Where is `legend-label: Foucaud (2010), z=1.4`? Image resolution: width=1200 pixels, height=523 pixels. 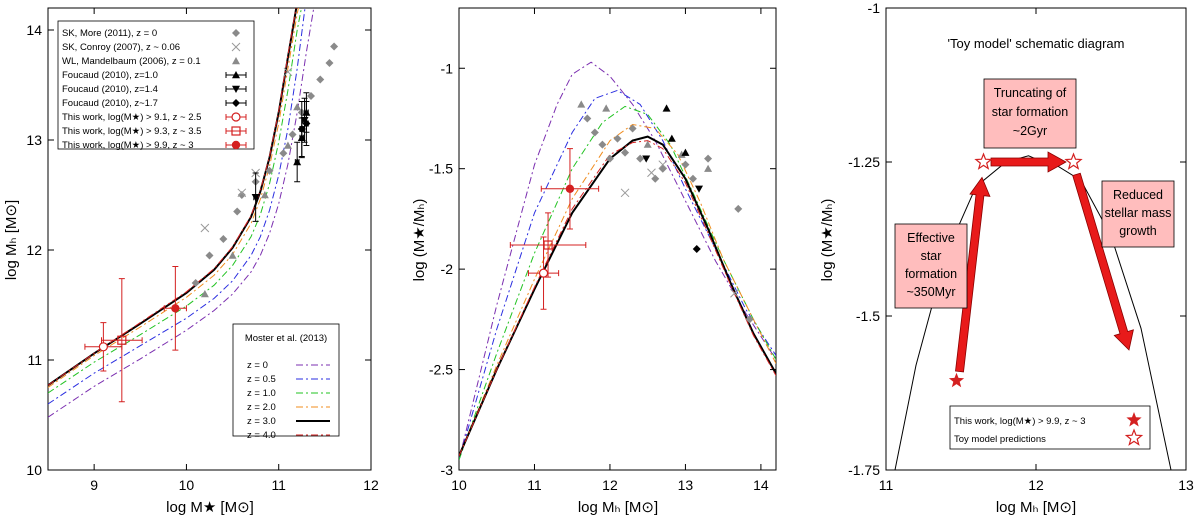 legend-label: Foucaud (2010), z=1.4 is located at coordinates (110, 89).